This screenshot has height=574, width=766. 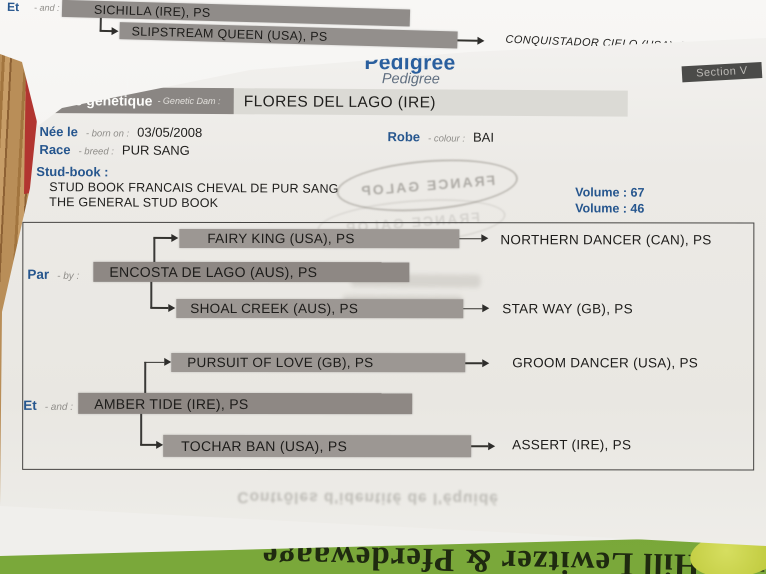 I want to click on studbook-line-1: STUD BOOK FRANCAIS CHEVAL DE PUR SANG, so click(x=194, y=188).